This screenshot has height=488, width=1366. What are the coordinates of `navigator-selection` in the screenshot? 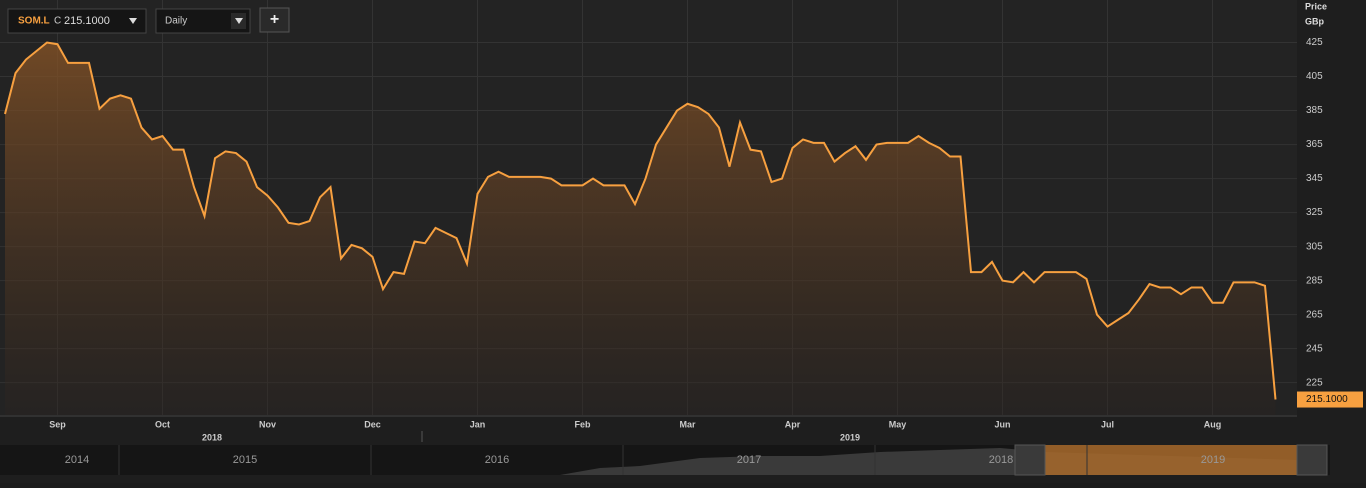 It's located at (1171, 460).